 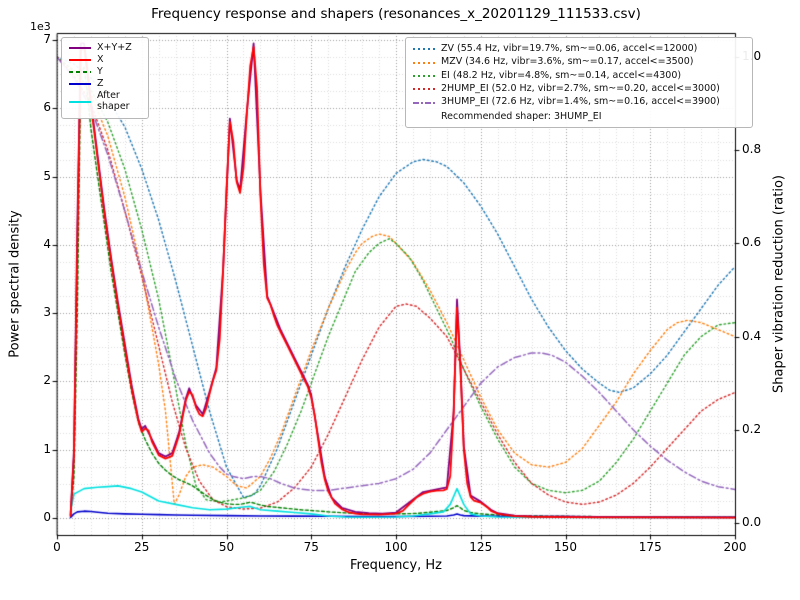 I want to click on y-left-tick-label: 1, so click(x=47, y=448).